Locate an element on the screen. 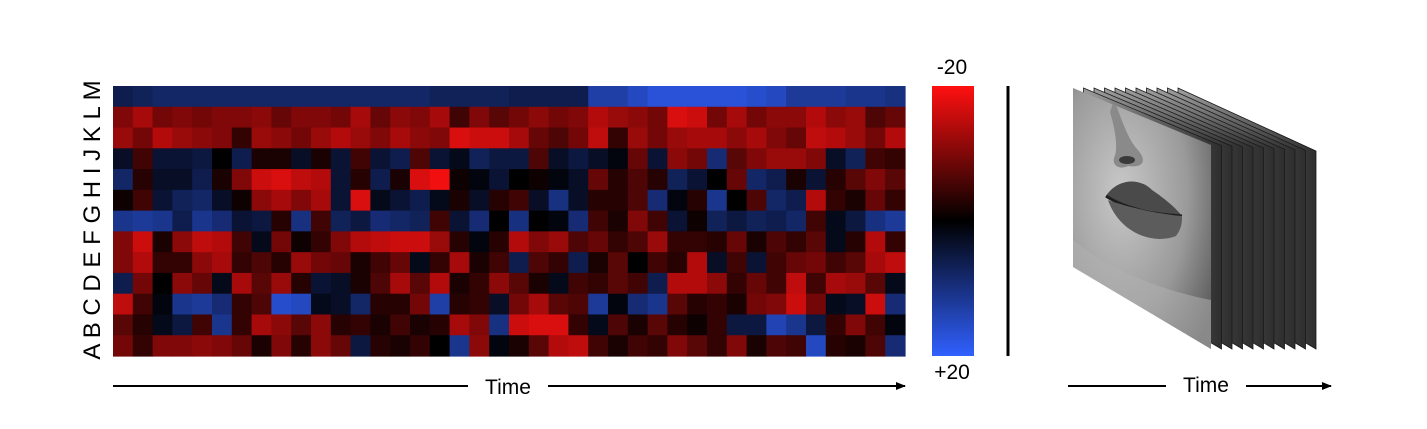  row-label-a: A is located at coordinates (92, 348).